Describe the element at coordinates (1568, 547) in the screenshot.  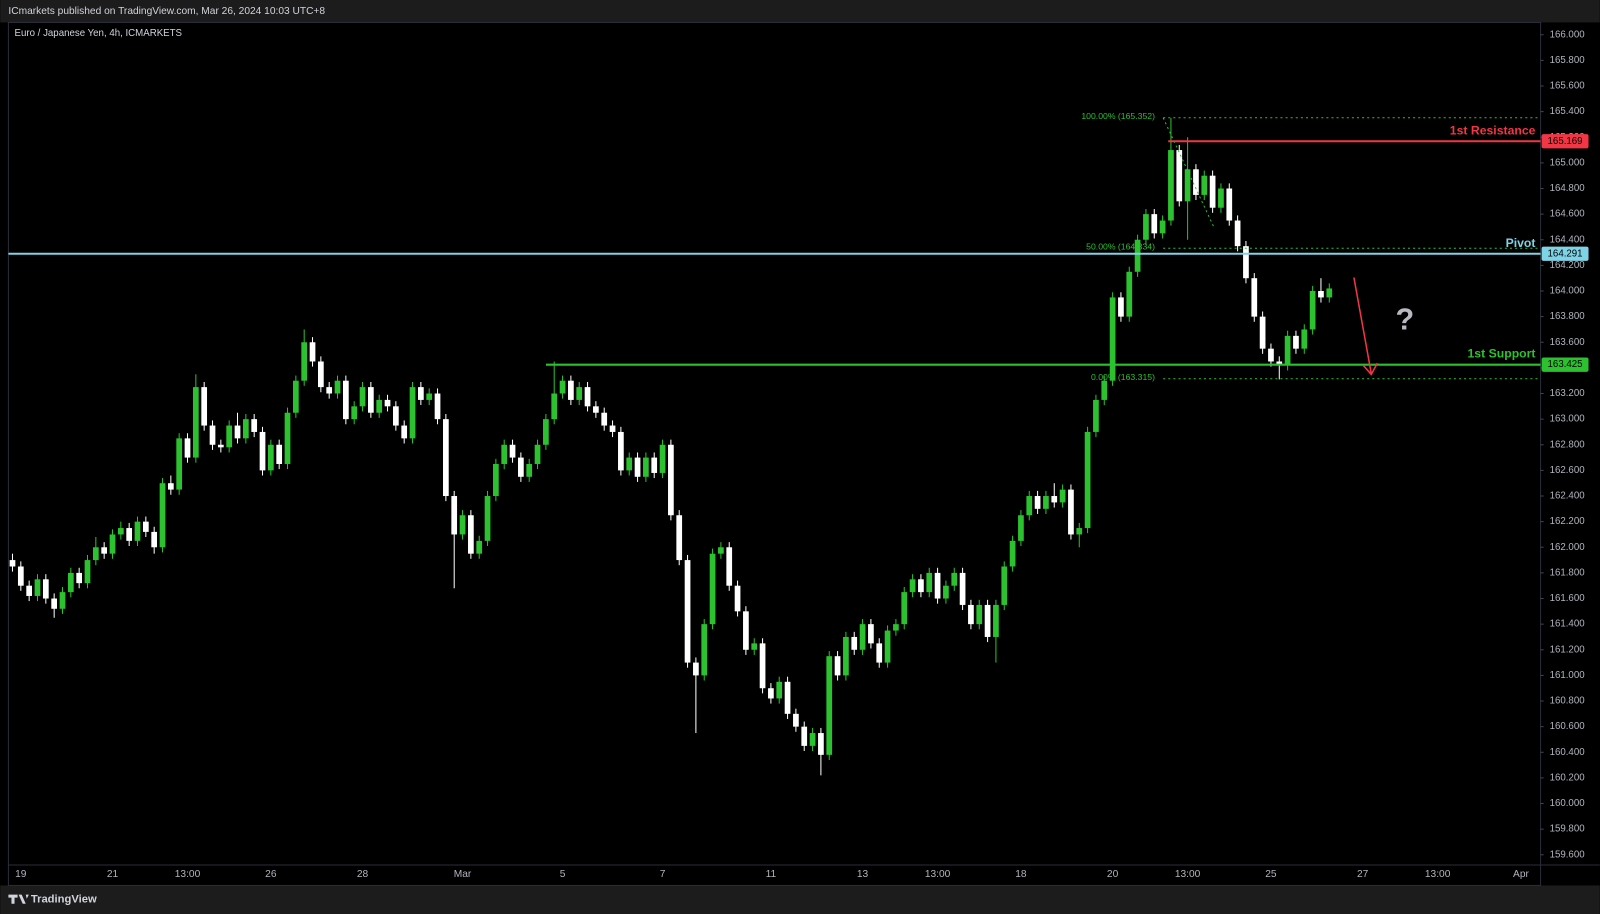
I see `y-tick-label: 162.000` at that location.